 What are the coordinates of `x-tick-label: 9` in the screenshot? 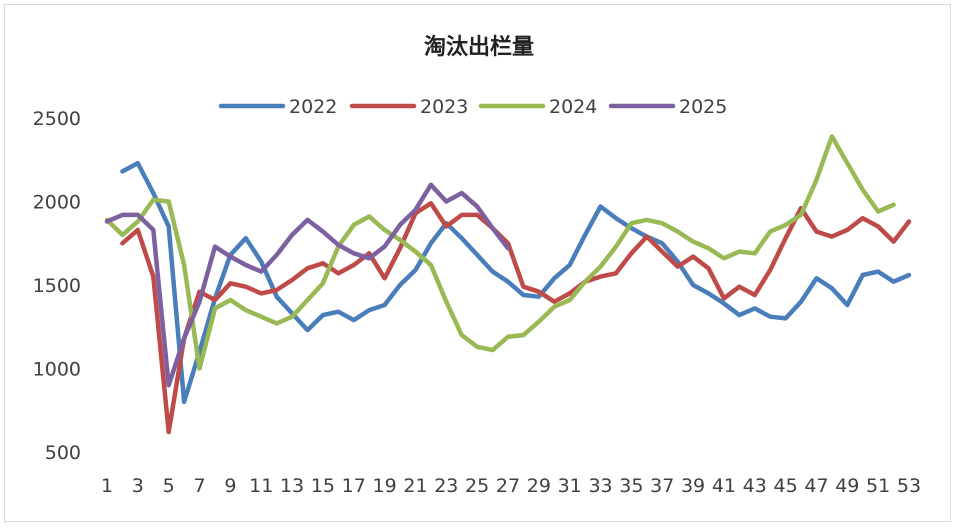 It's located at (230, 486).